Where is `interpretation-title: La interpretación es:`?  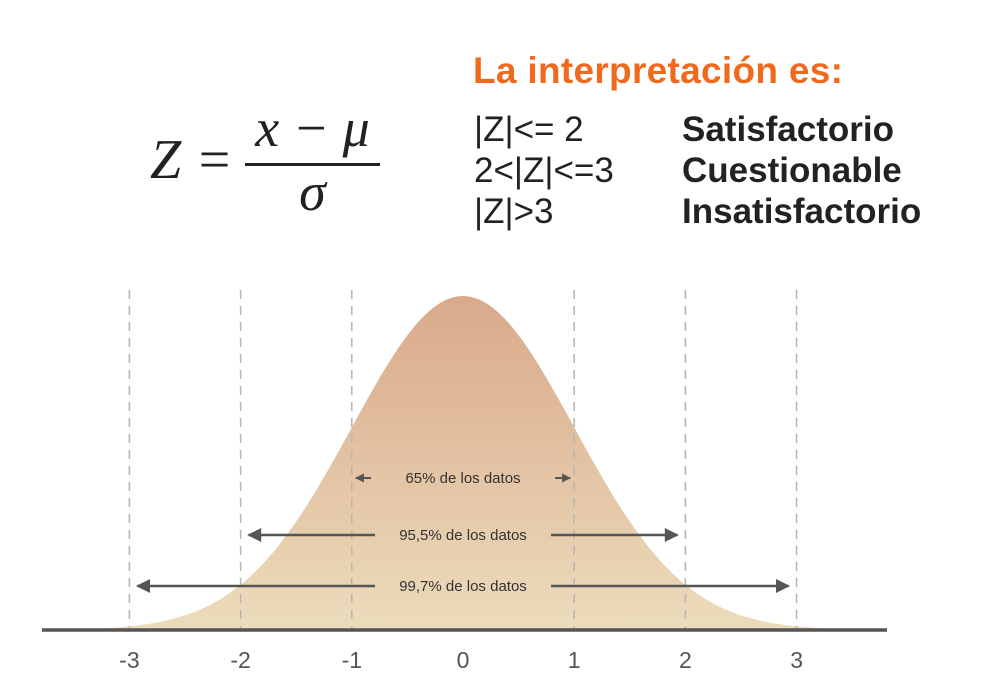 interpretation-title: La interpretación es: is located at coordinates (658, 70).